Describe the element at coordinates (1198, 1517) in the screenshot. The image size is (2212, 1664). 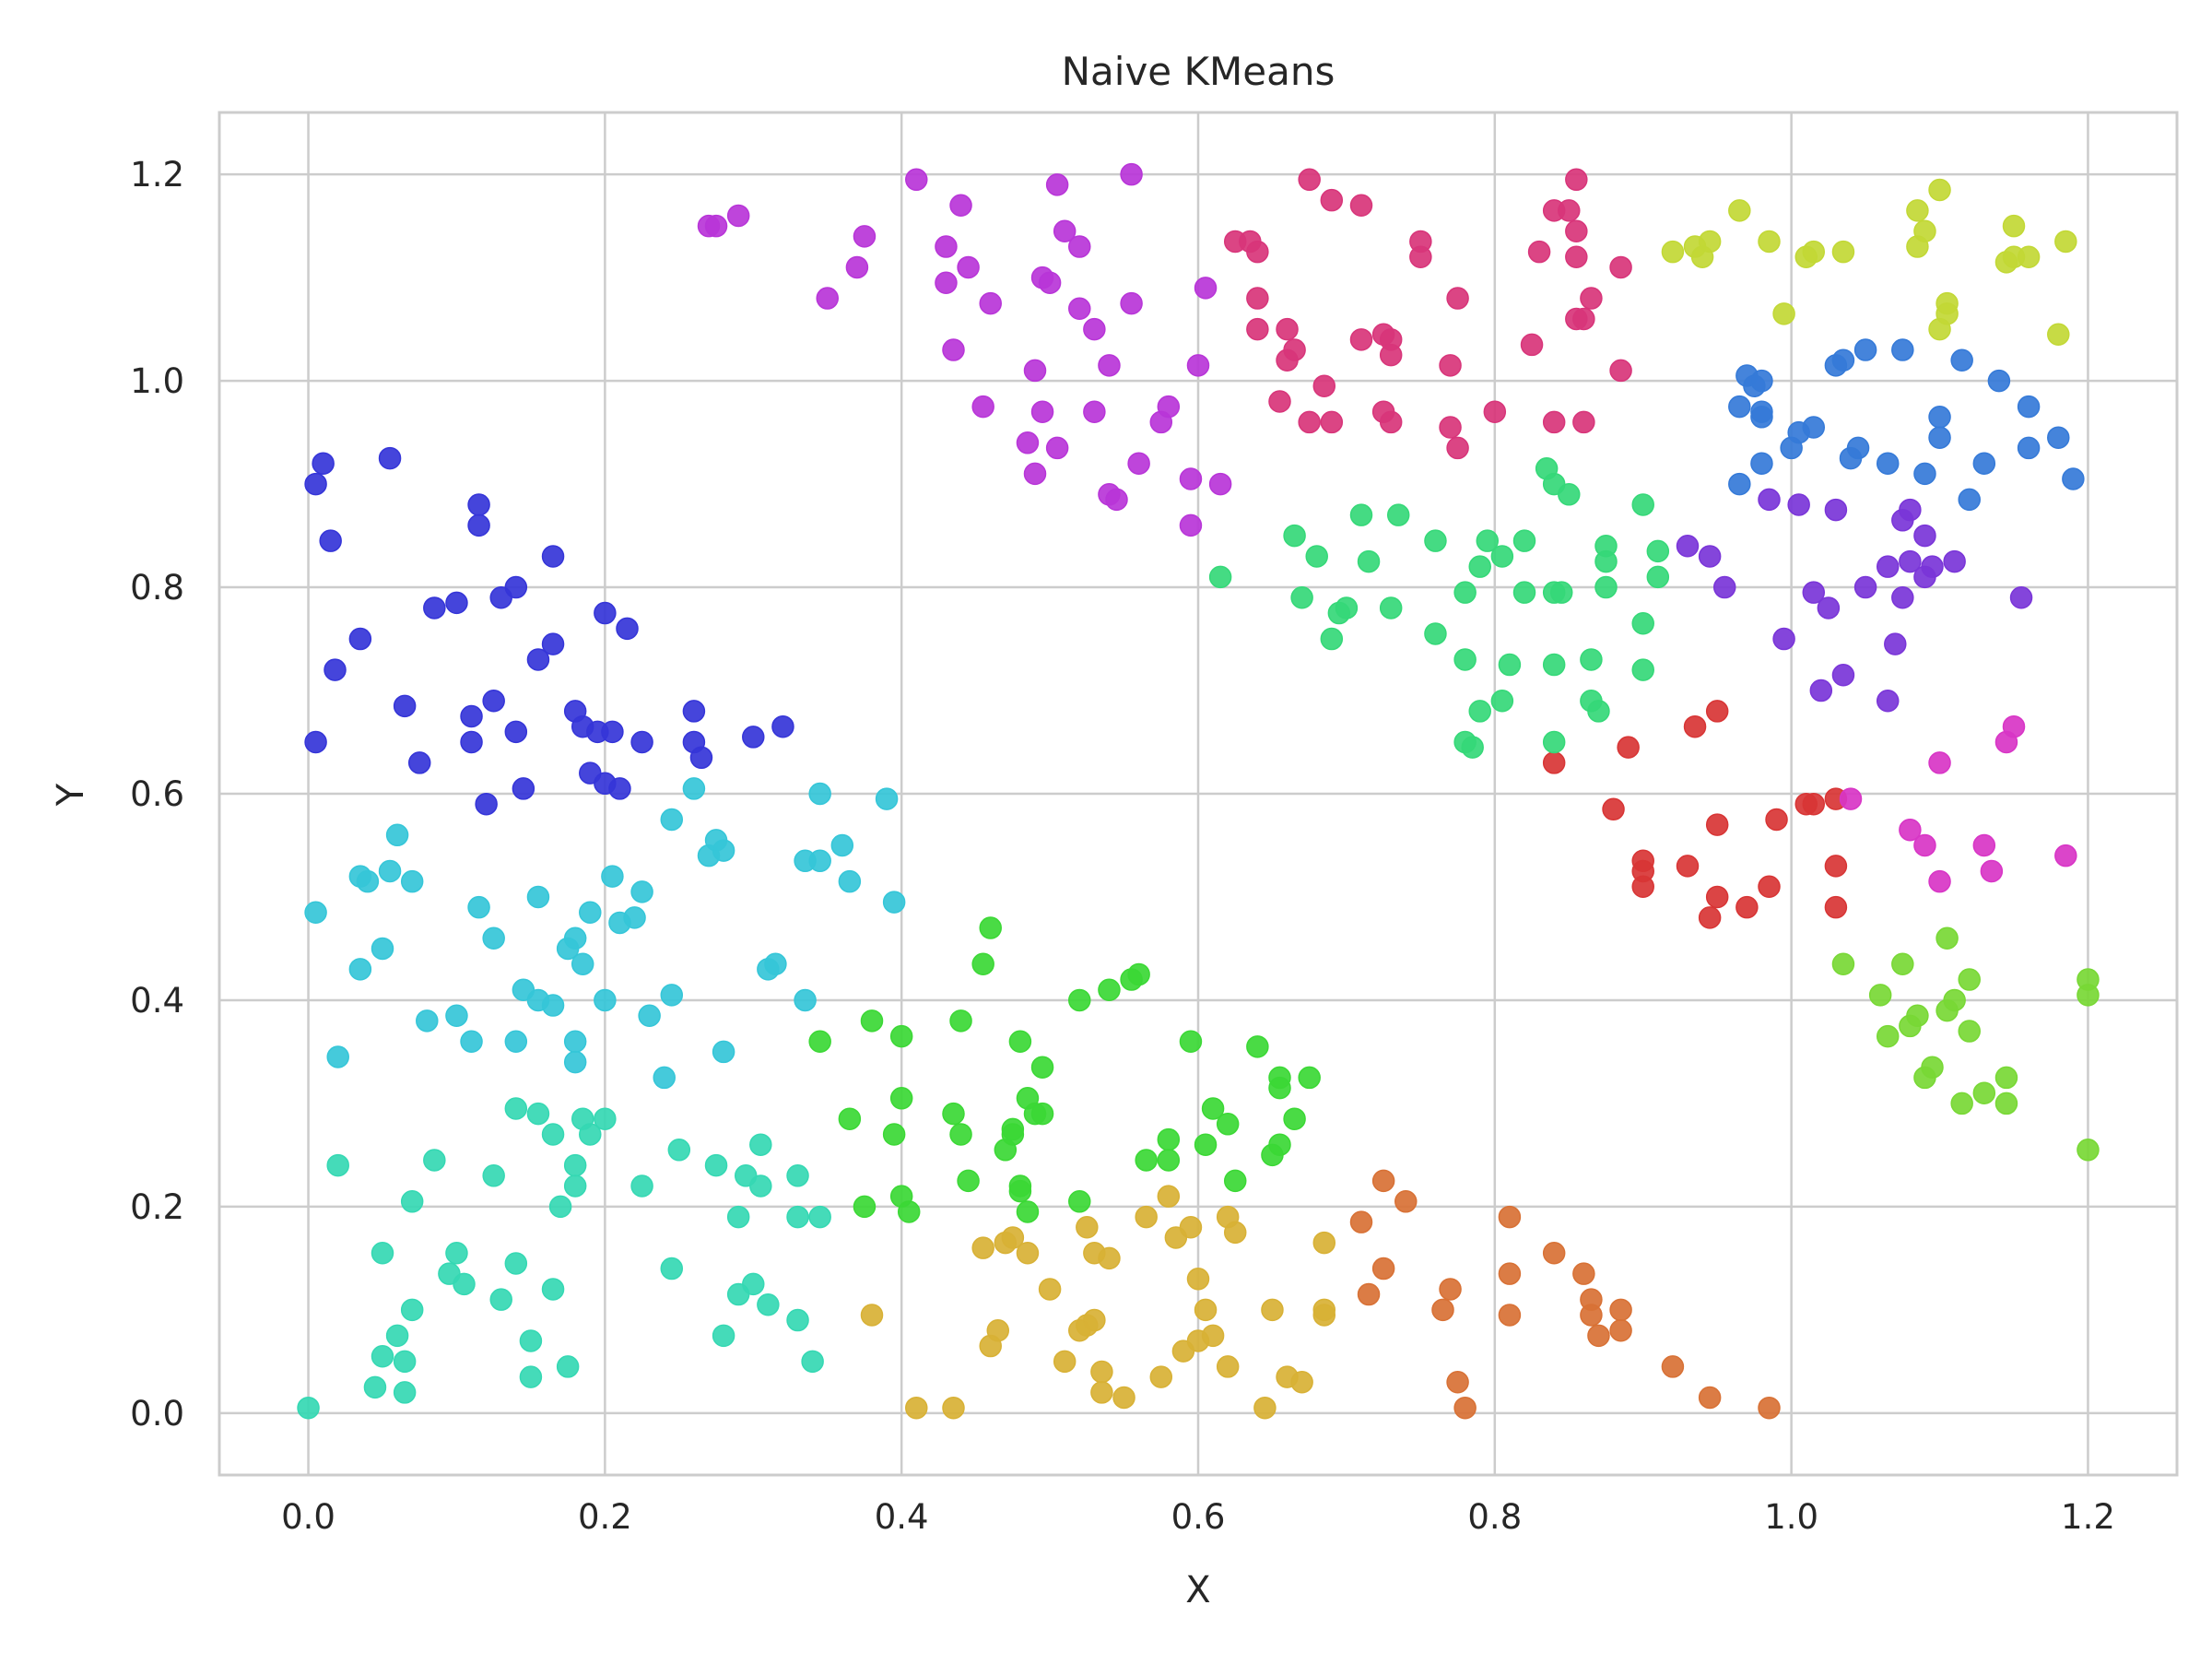
I see `x-tick-labels: 0.0 0.2 0.4 0.6 0.8 1.0 1.2` at that location.